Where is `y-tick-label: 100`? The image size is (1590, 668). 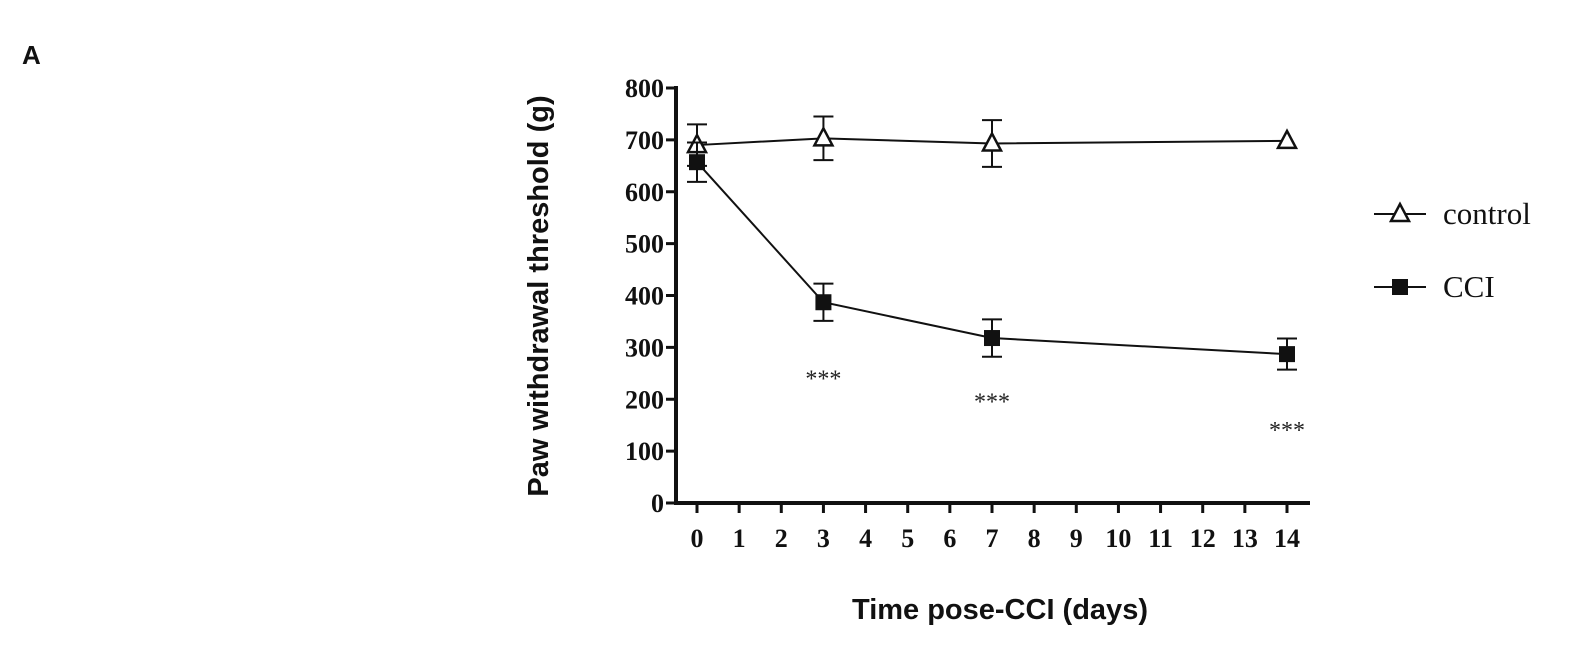
y-tick-label: 100 is located at coordinates (644, 451).